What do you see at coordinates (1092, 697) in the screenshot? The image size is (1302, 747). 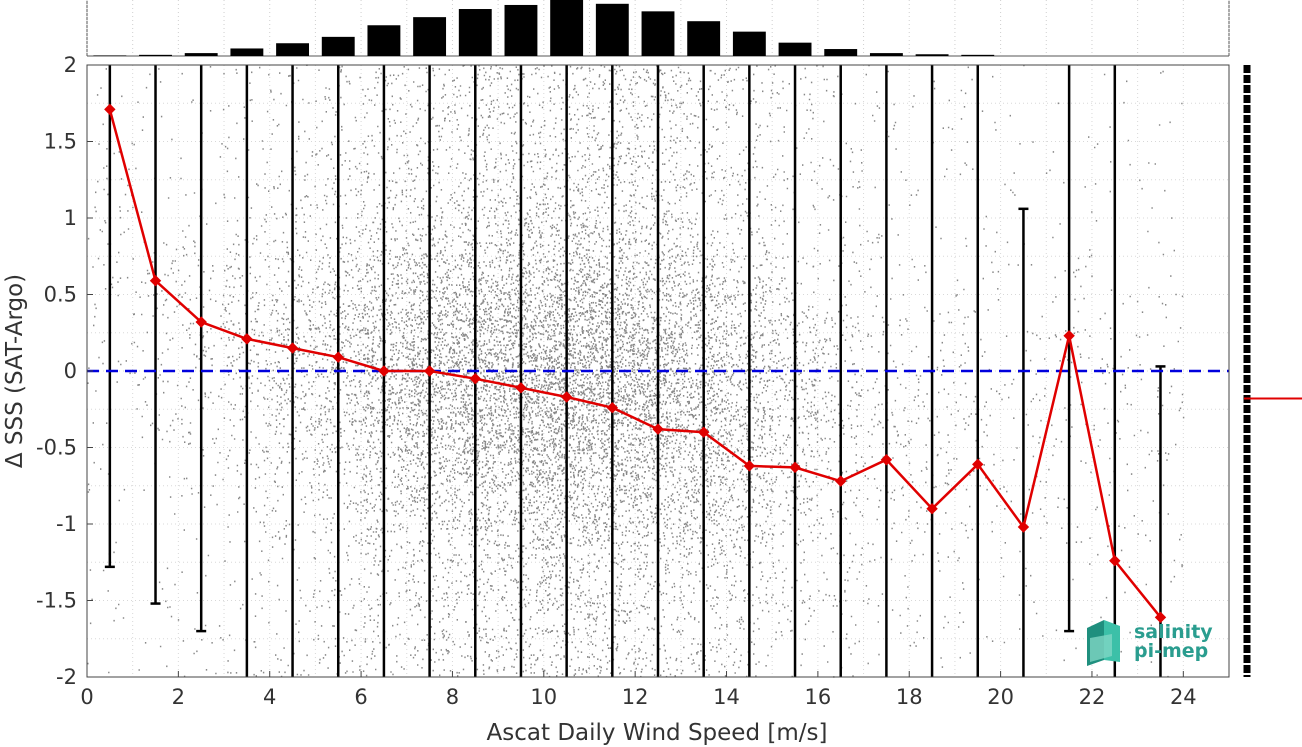 I see `x-tick-label: 22` at bounding box center [1092, 697].